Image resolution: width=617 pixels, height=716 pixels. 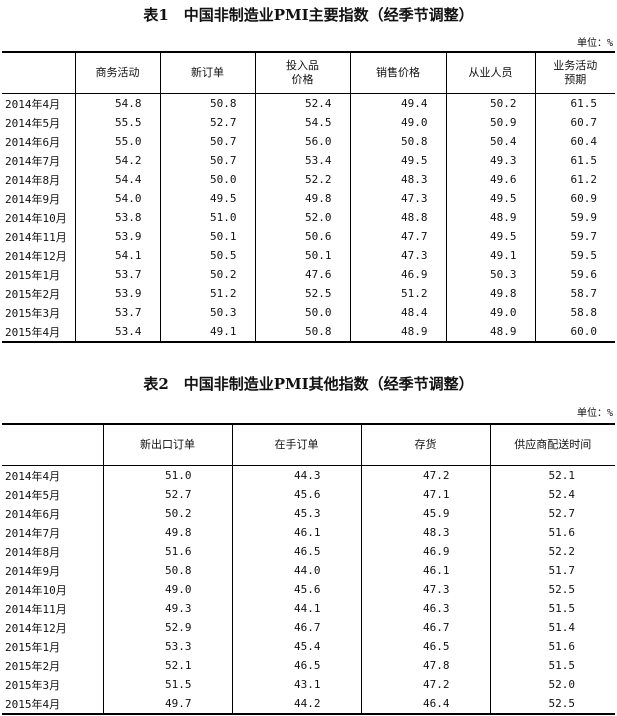 I want to click on cell-value: 49.7, so click(x=167, y=704).